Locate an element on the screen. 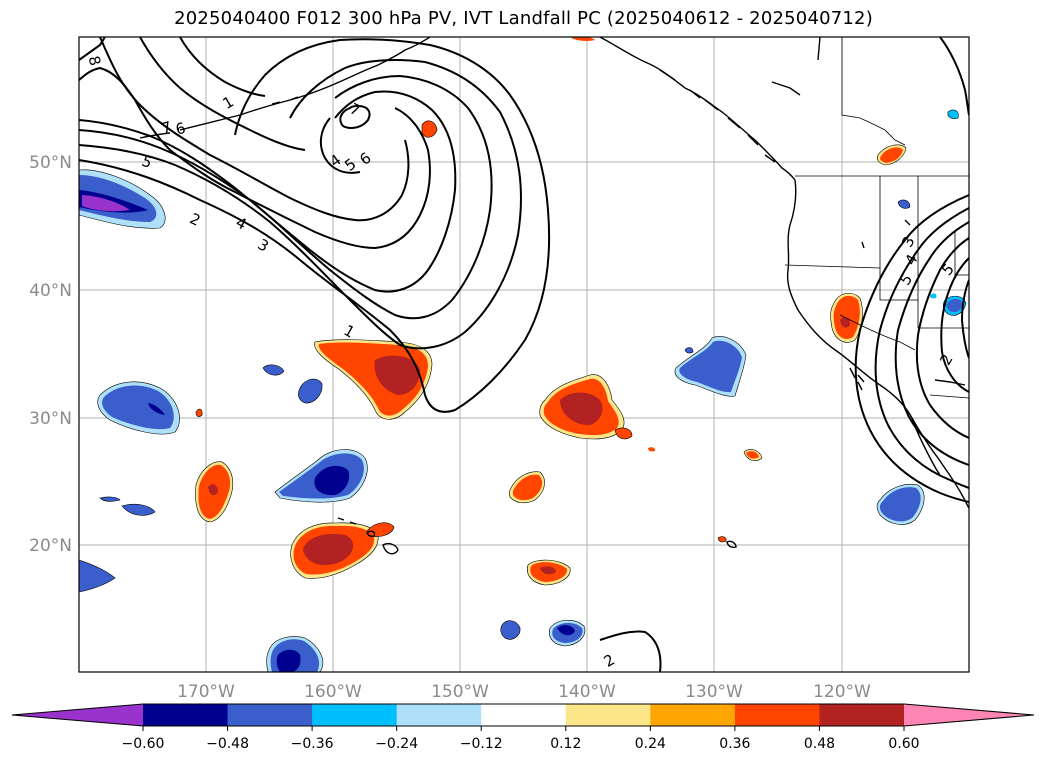 Image resolution: width=1047 pixels, height=765 pixels. lon-label-160w: 160°W is located at coordinates (333, 692).